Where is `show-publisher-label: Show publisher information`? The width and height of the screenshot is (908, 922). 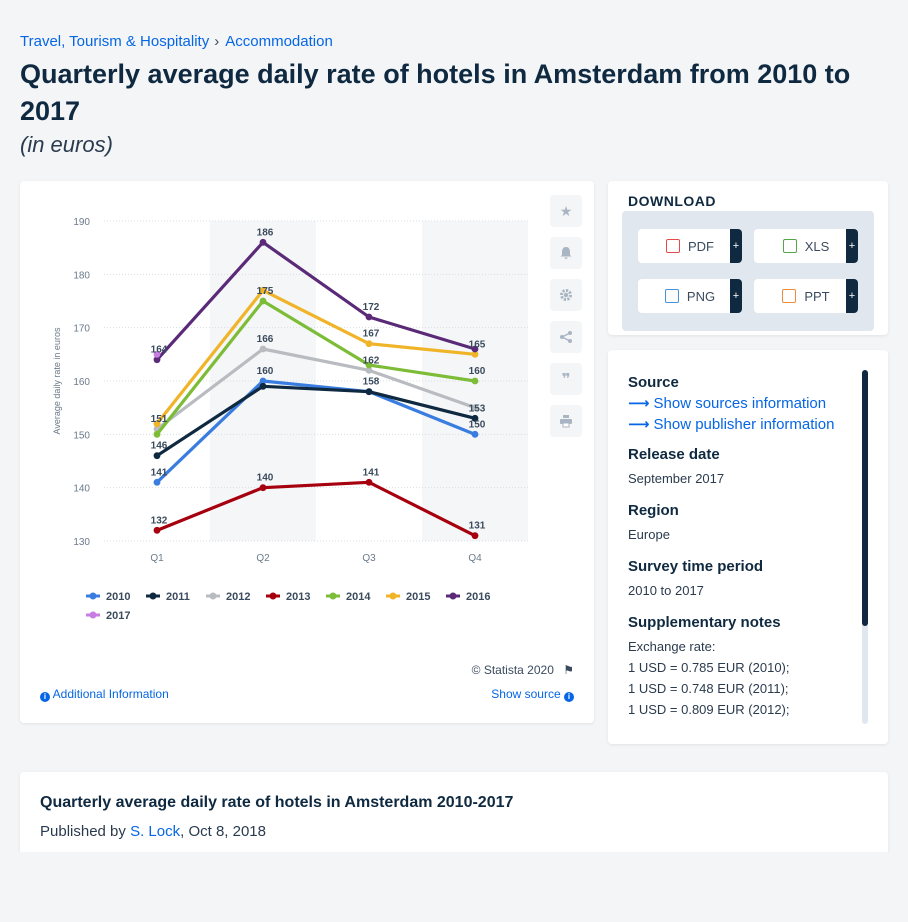
show-publisher-label: Show publisher information is located at coordinates (744, 424).